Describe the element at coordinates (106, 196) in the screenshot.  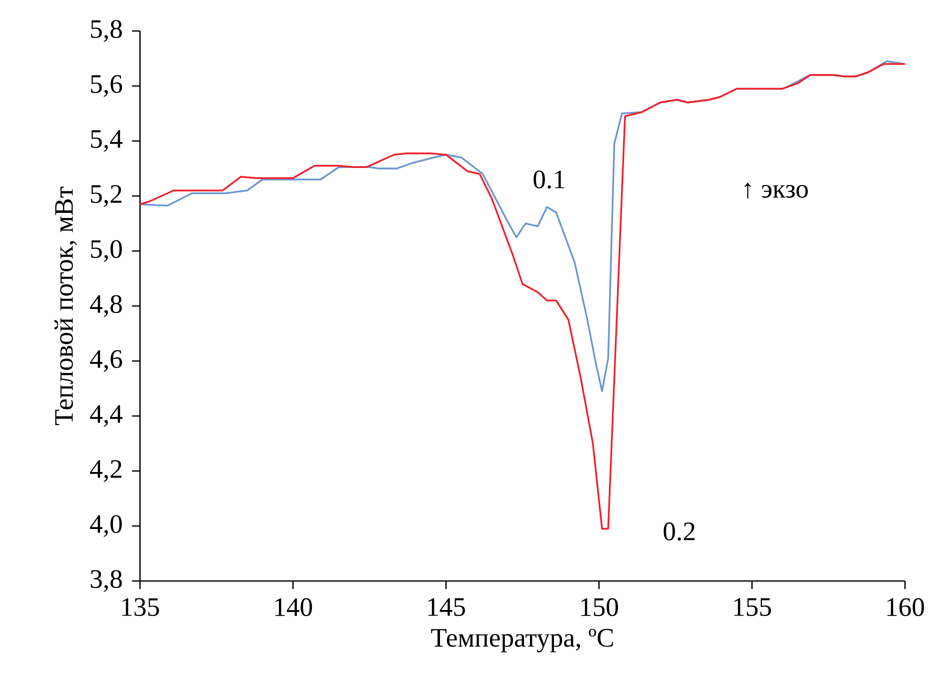
I see `y-tick-label: 5,2` at that location.